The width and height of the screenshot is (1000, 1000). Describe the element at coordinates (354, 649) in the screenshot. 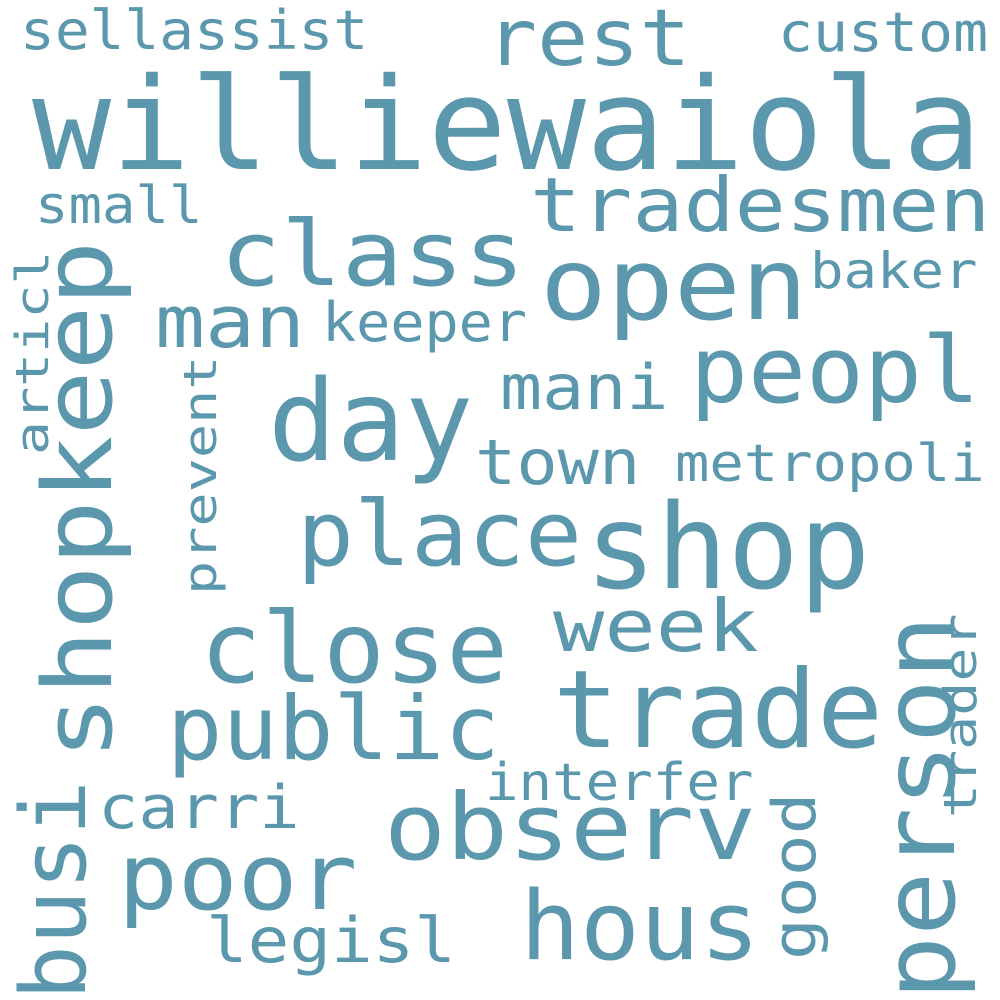

I see `word-close: close` at that location.